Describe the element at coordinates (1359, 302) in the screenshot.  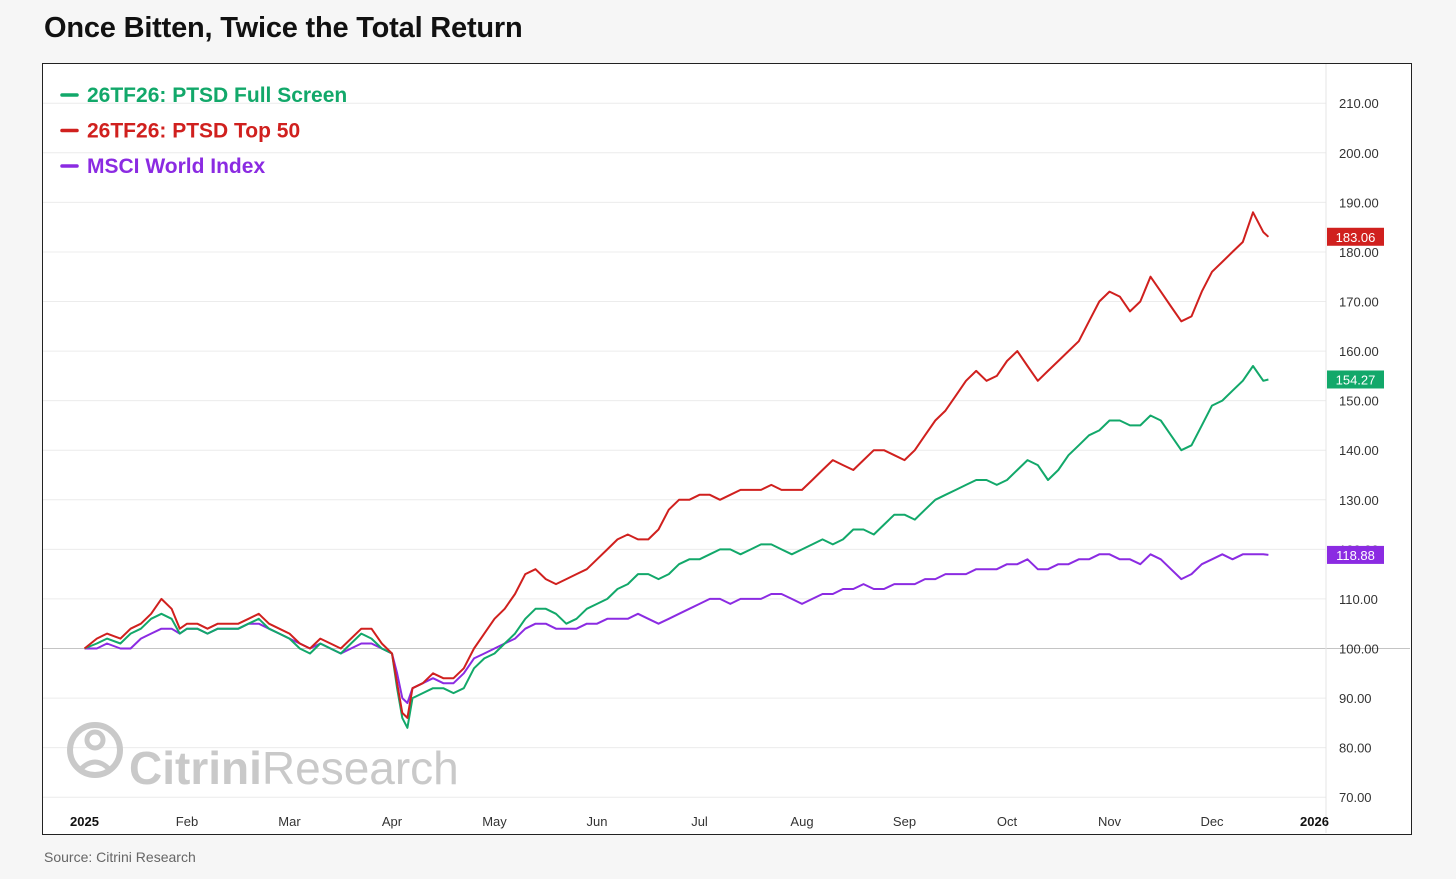
I see `y-tick-label: 170.00` at that location.